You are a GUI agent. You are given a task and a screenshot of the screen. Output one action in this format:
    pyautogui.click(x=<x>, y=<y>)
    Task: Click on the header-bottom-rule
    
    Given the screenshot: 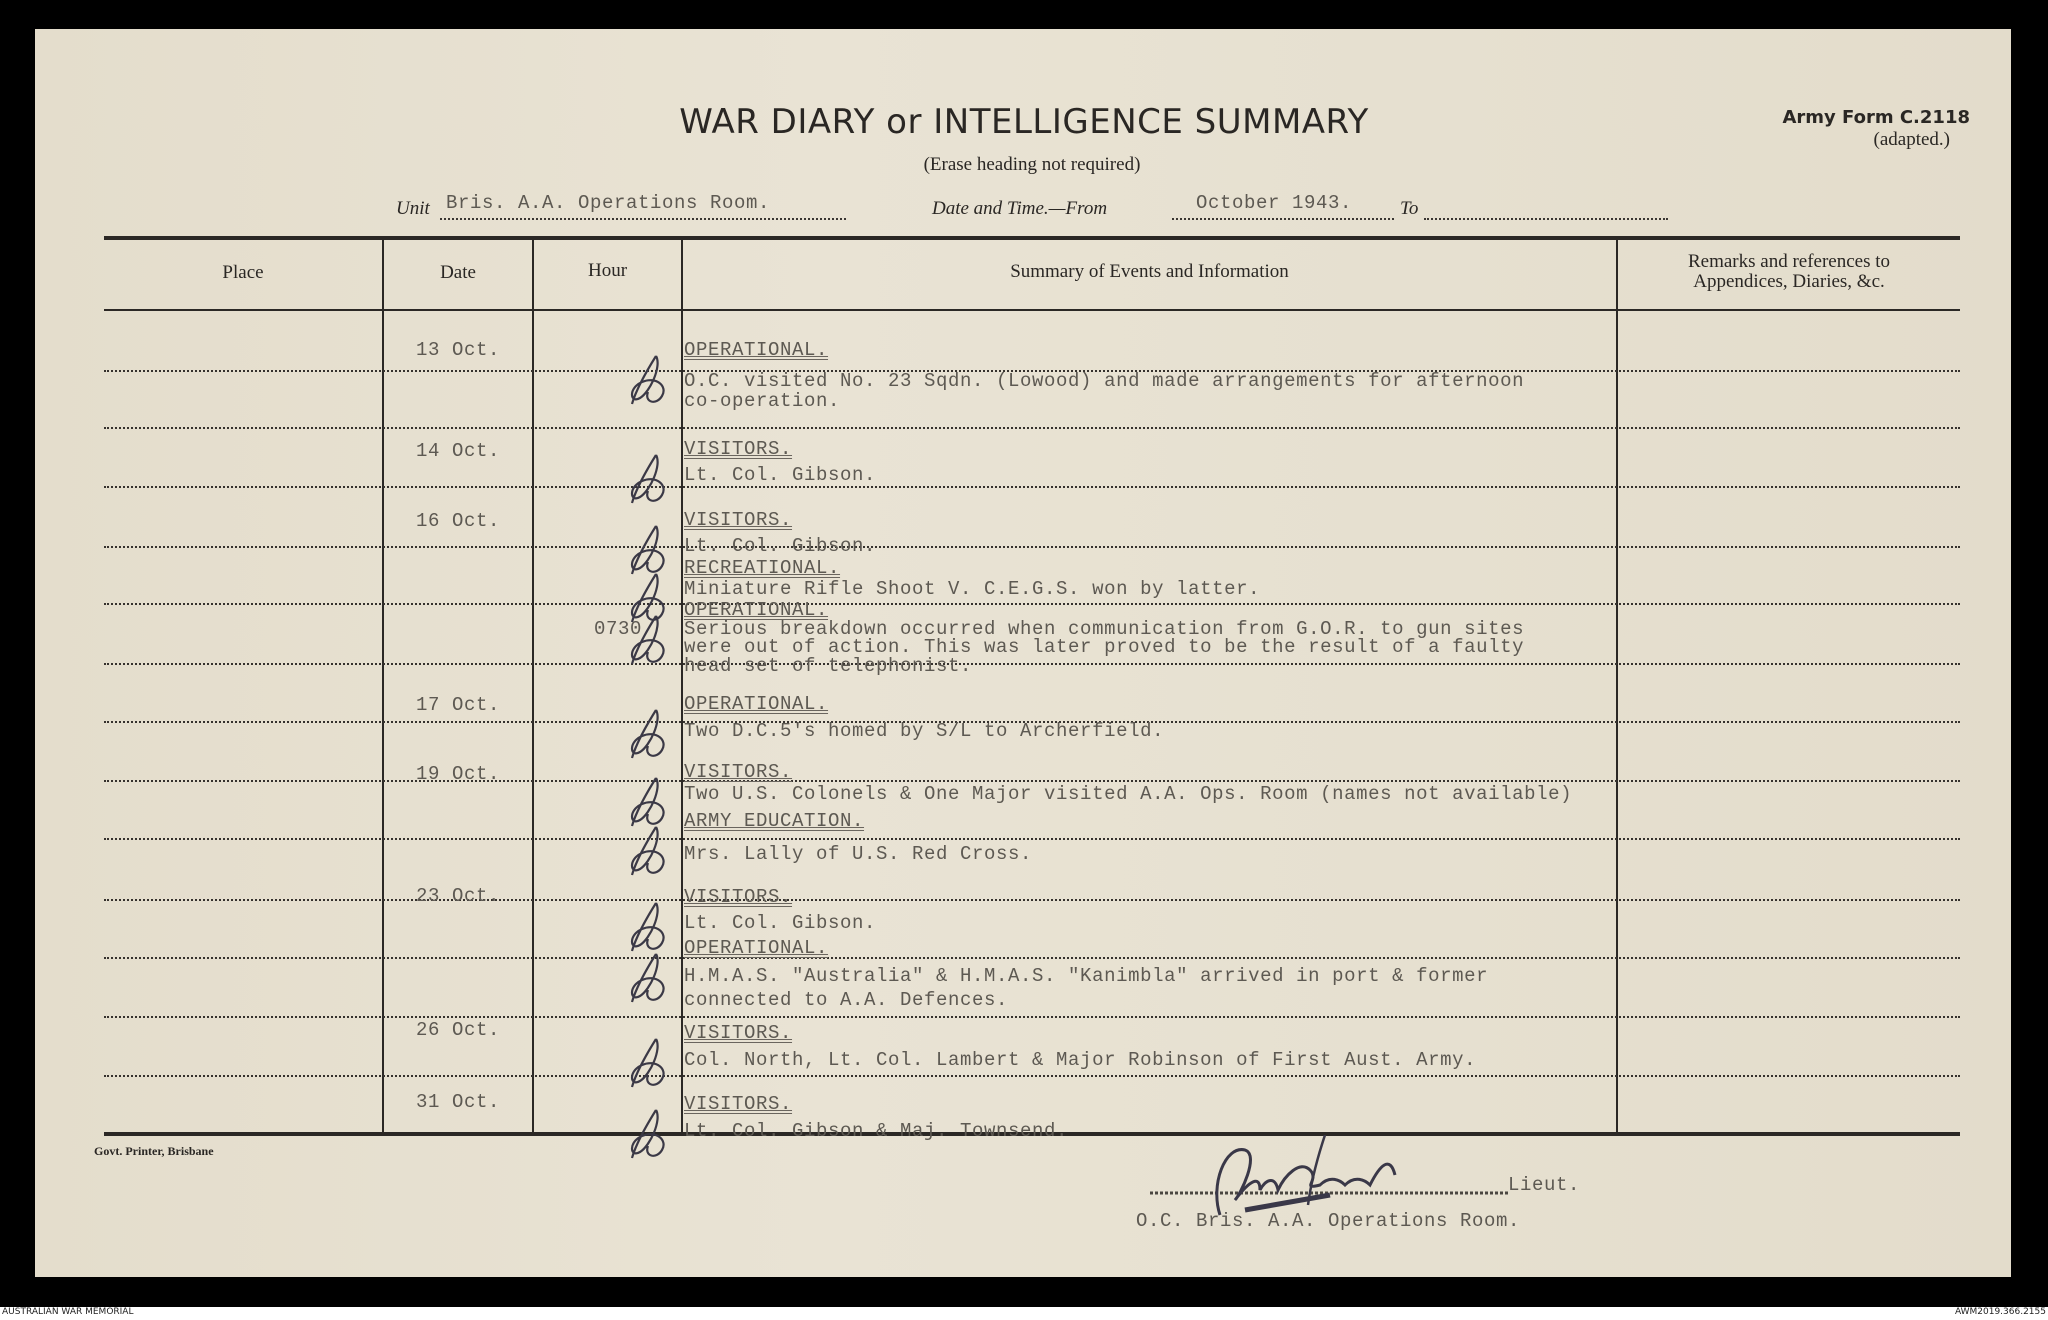 What is the action you would take?
    pyautogui.click(x=1032, y=310)
    